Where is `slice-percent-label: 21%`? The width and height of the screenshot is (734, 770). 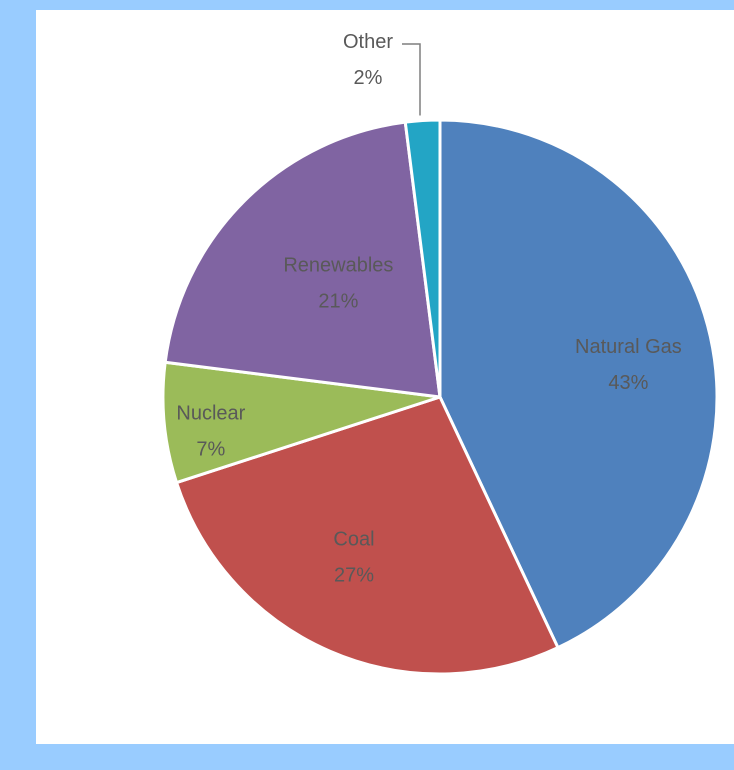
slice-percent-label: 21% is located at coordinates (338, 301).